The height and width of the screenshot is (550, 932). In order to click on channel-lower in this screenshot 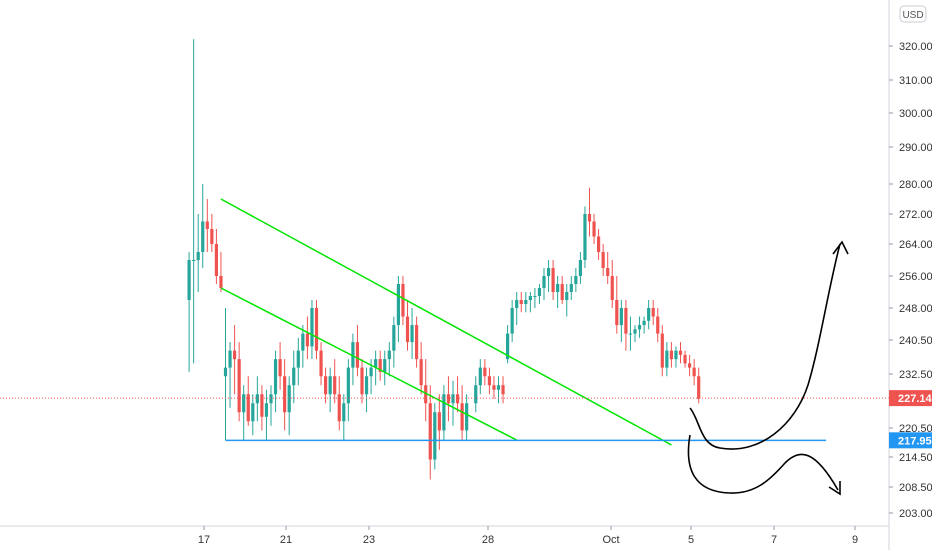, I will do `click(369, 364)`.